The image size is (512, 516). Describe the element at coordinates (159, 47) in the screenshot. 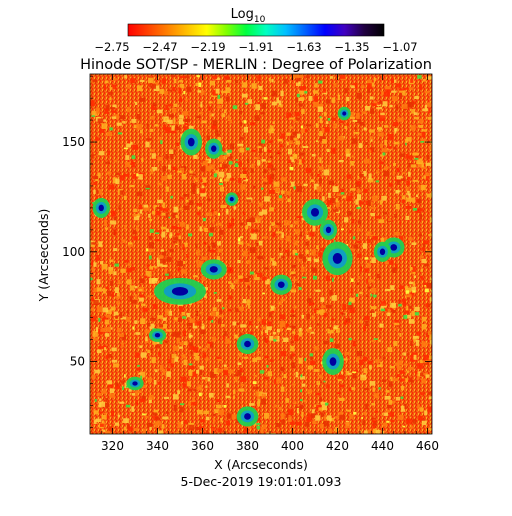

I see `colorbar-tick-label: −2.47` at that location.